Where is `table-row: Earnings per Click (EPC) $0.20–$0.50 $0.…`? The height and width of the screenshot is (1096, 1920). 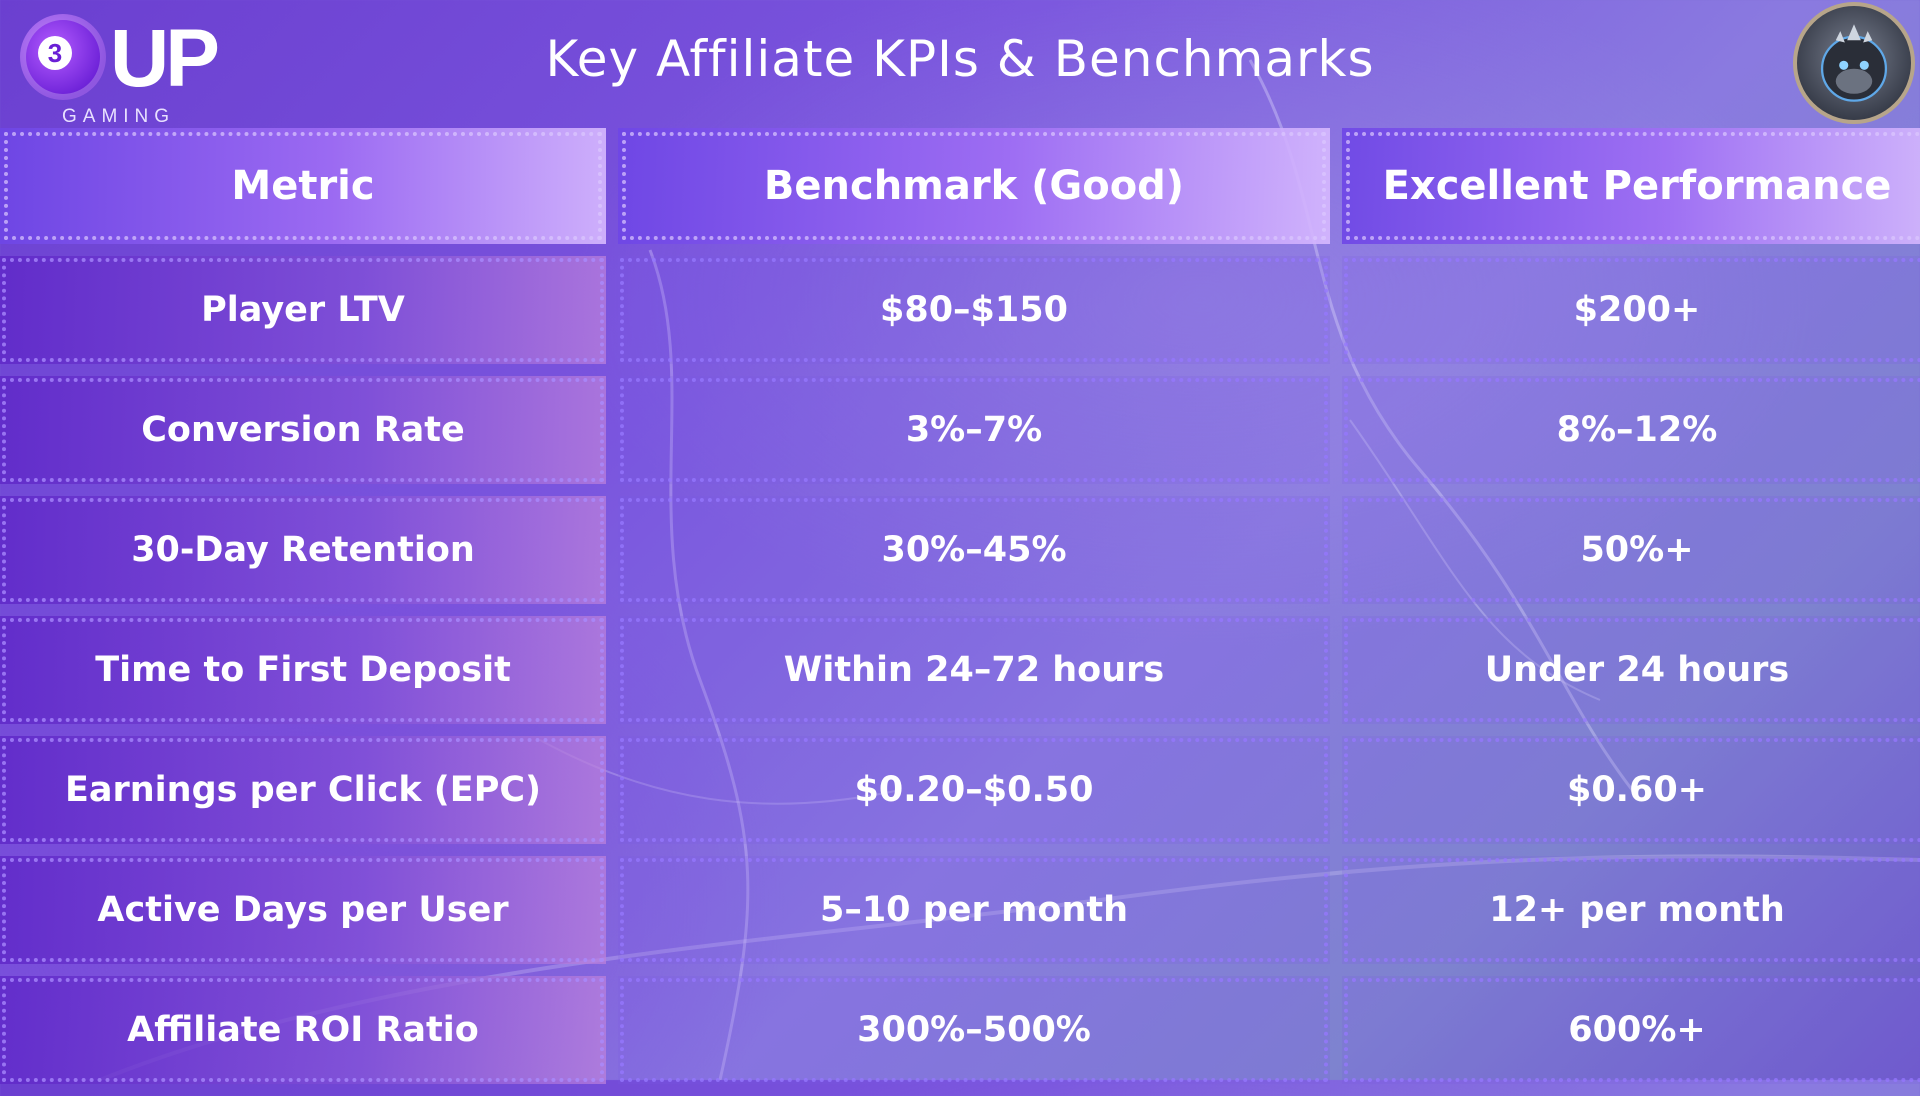
table-row: Earnings per Click (EPC) $0.20–$0.50 $0.… is located at coordinates (960, 790).